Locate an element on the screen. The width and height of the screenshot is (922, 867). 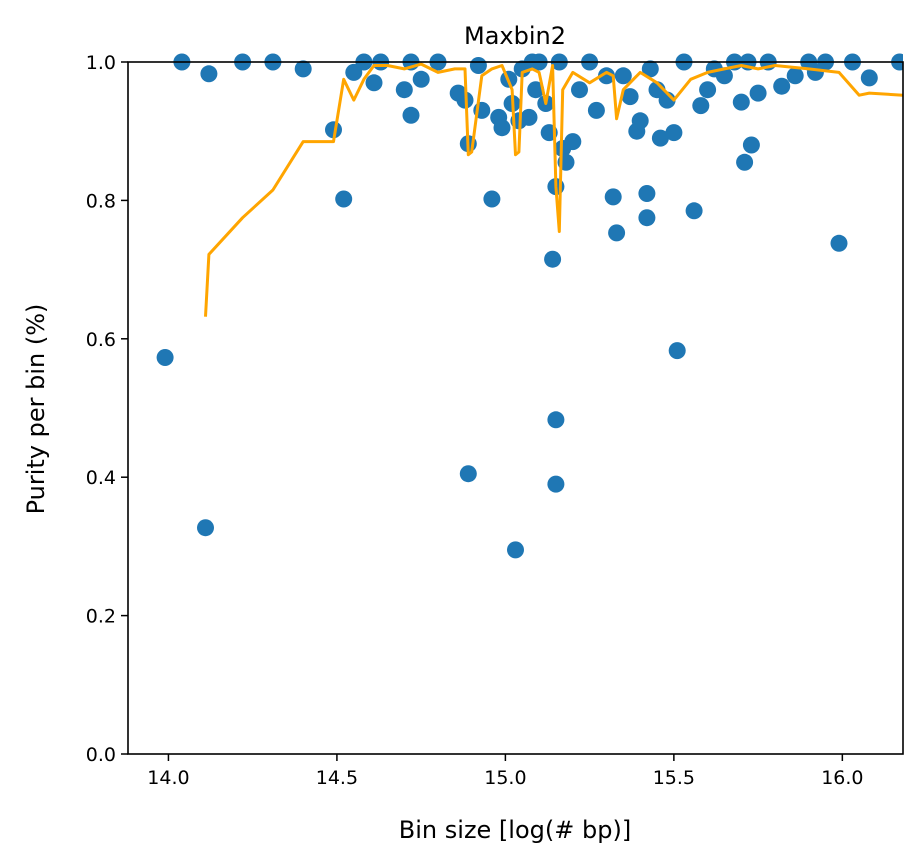
x-tick-label: 14.5 is located at coordinates (337, 778).